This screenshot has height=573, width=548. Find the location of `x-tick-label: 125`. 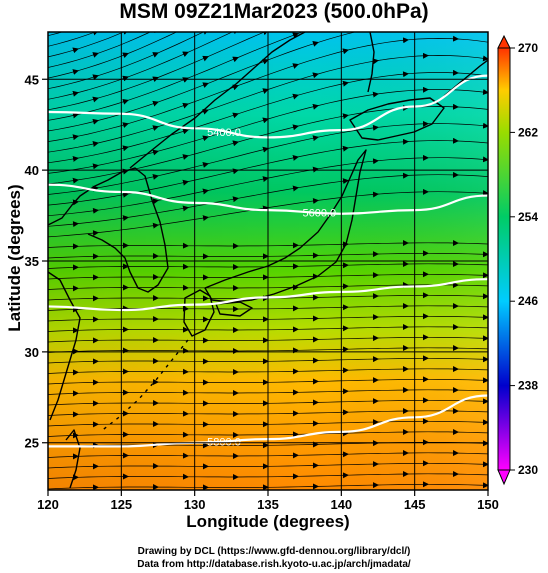

x-tick-label: 125 is located at coordinates (121, 504).